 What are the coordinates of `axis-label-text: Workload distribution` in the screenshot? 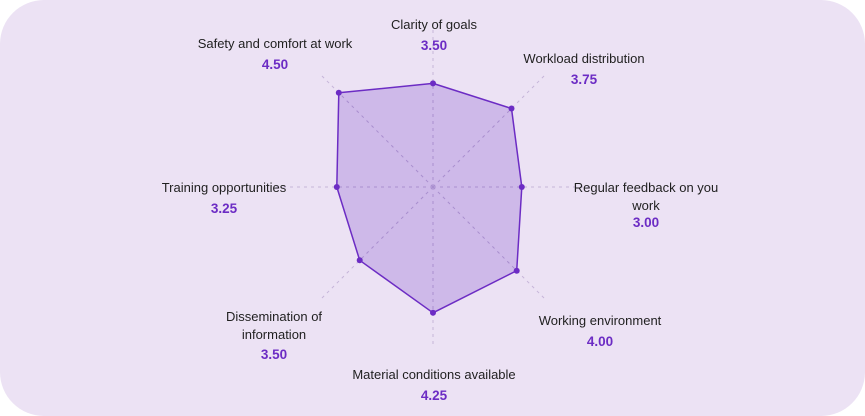 It's located at (584, 58).